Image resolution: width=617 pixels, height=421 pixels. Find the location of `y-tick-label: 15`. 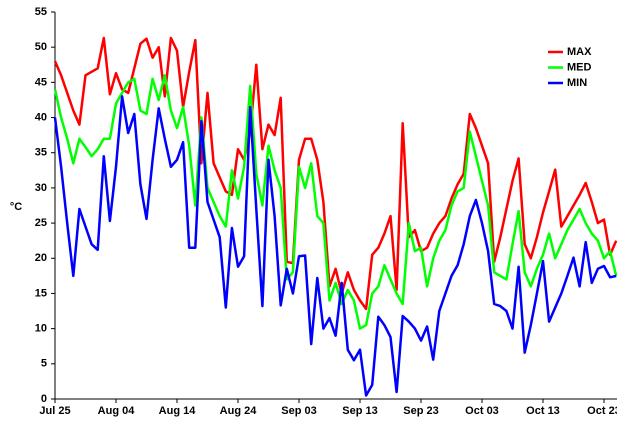

y-tick-label: 15 is located at coordinates (41, 293).